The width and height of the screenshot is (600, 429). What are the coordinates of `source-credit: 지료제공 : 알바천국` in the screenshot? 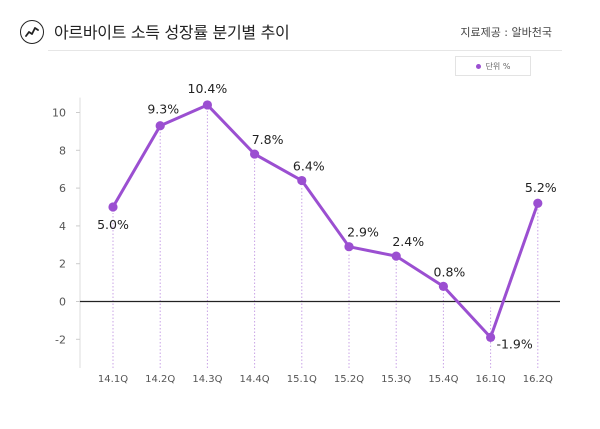 It's located at (506, 32).